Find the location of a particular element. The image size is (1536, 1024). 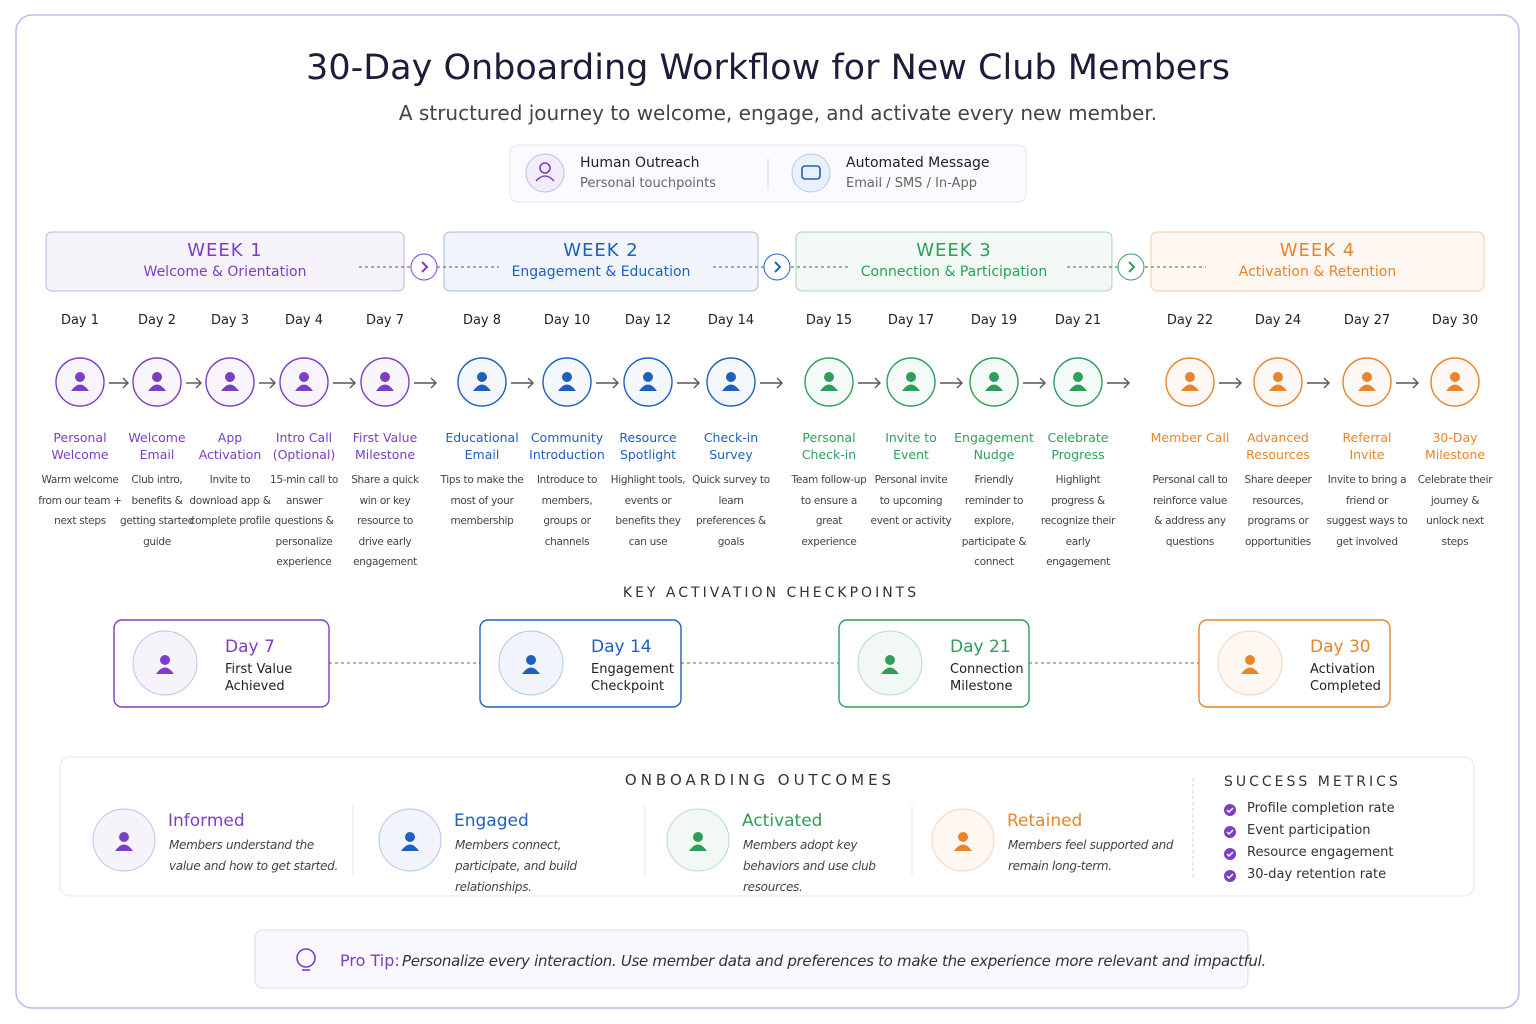

step-day: Day 15 is located at coordinates (829, 320).